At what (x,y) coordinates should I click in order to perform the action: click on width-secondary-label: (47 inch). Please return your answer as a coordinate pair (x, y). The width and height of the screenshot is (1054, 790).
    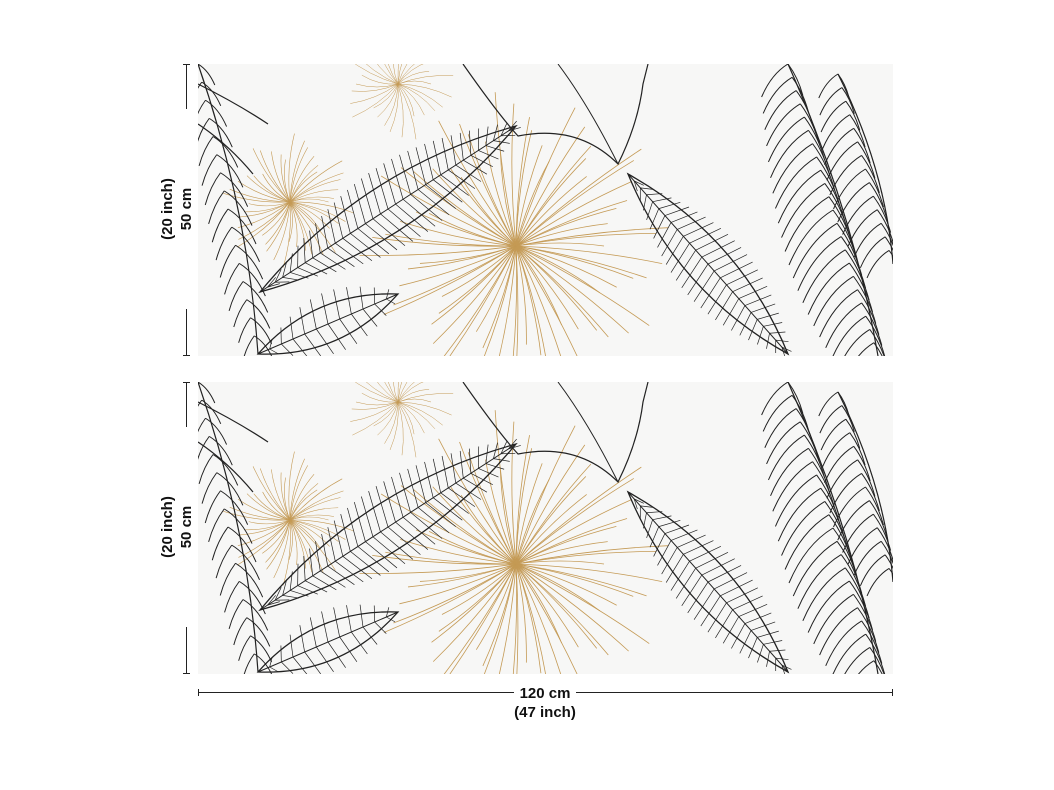
    Looking at the image, I should click on (545, 712).